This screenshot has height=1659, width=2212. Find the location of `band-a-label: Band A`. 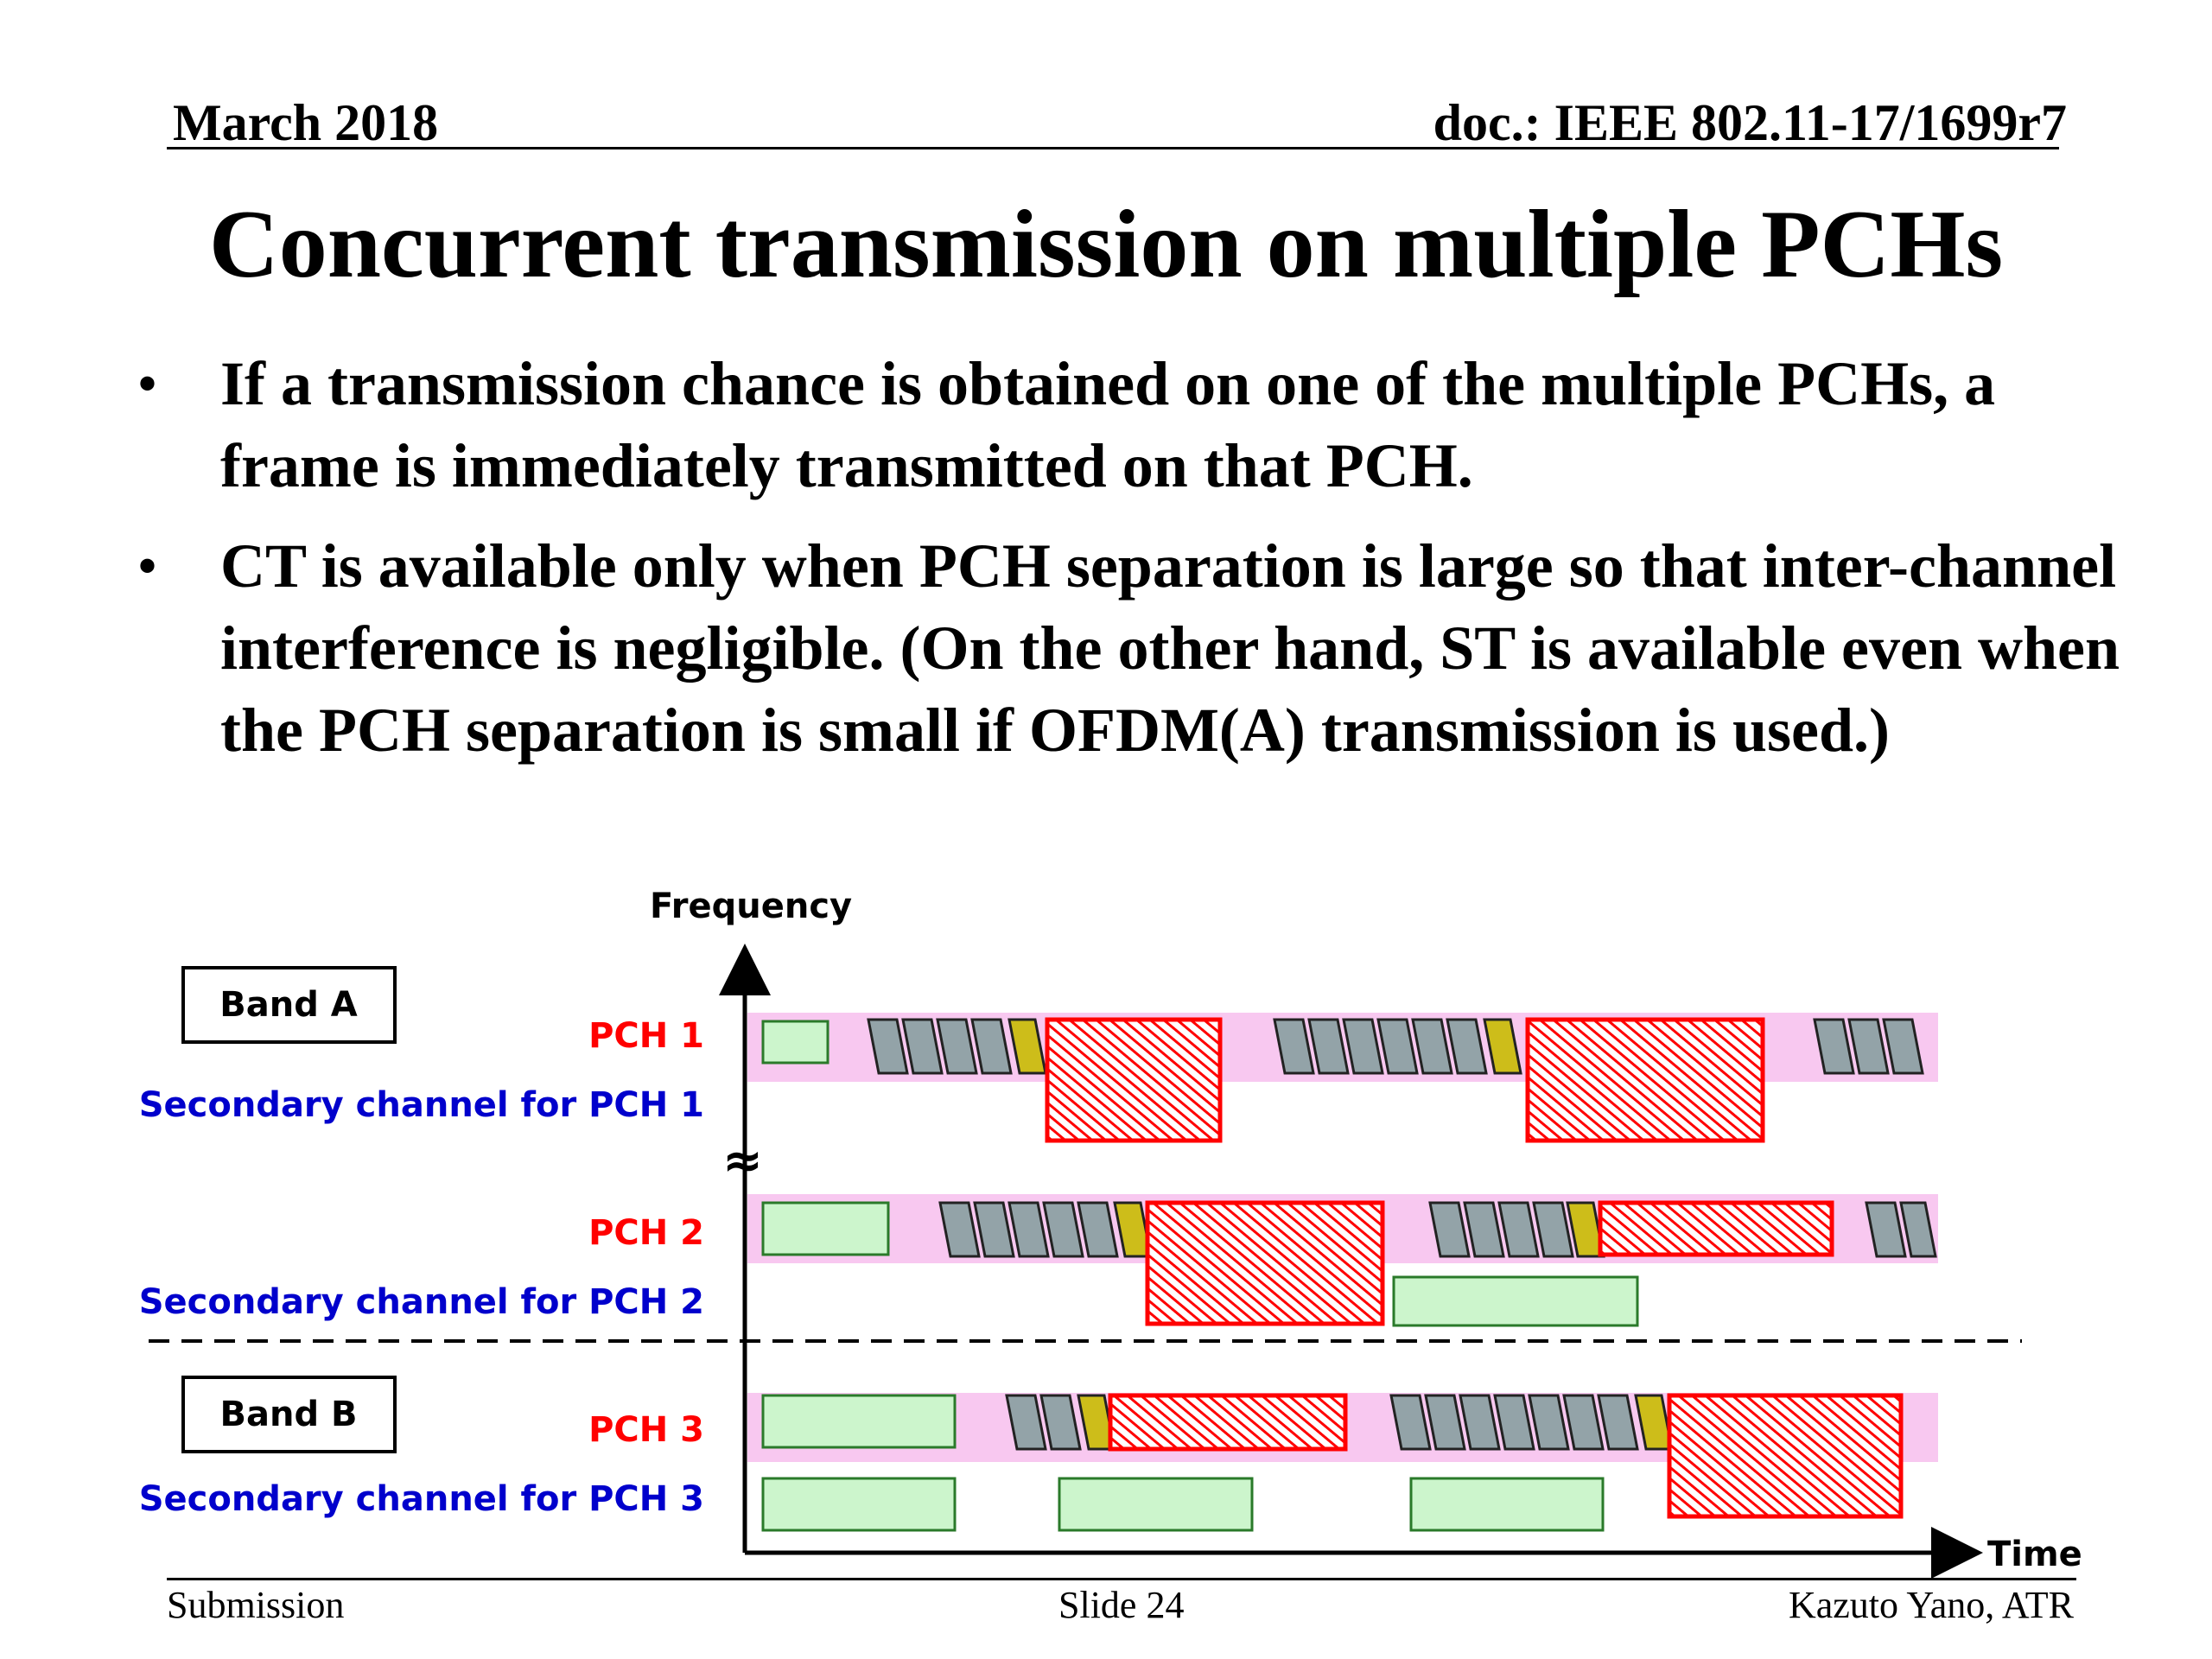

band-a-label: Band A is located at coordinates (288, 1005).